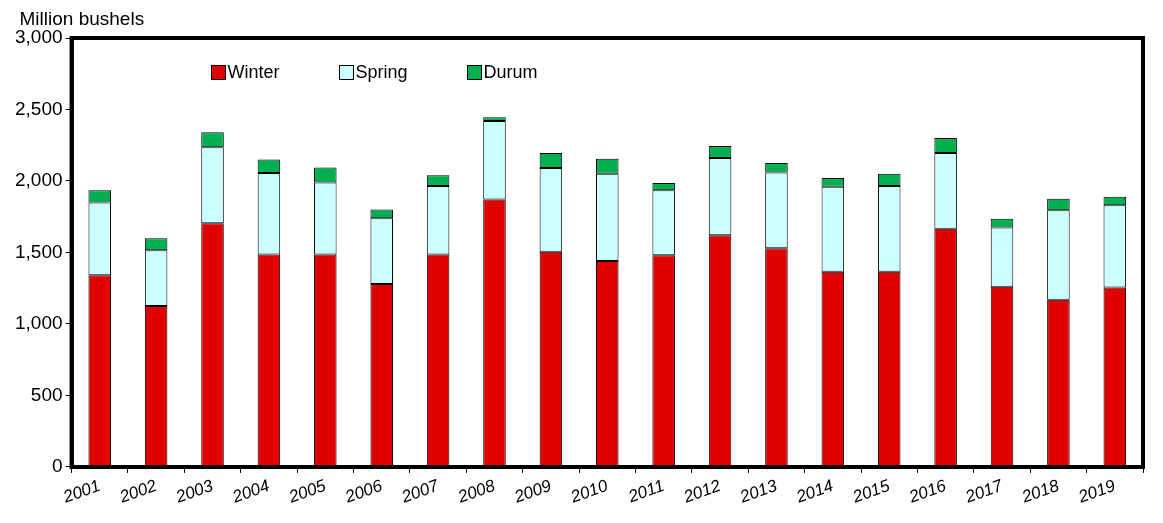  Describe the element at coordinates (253, 72) in the screenshot. I see `legend-label: Winter` at that location.